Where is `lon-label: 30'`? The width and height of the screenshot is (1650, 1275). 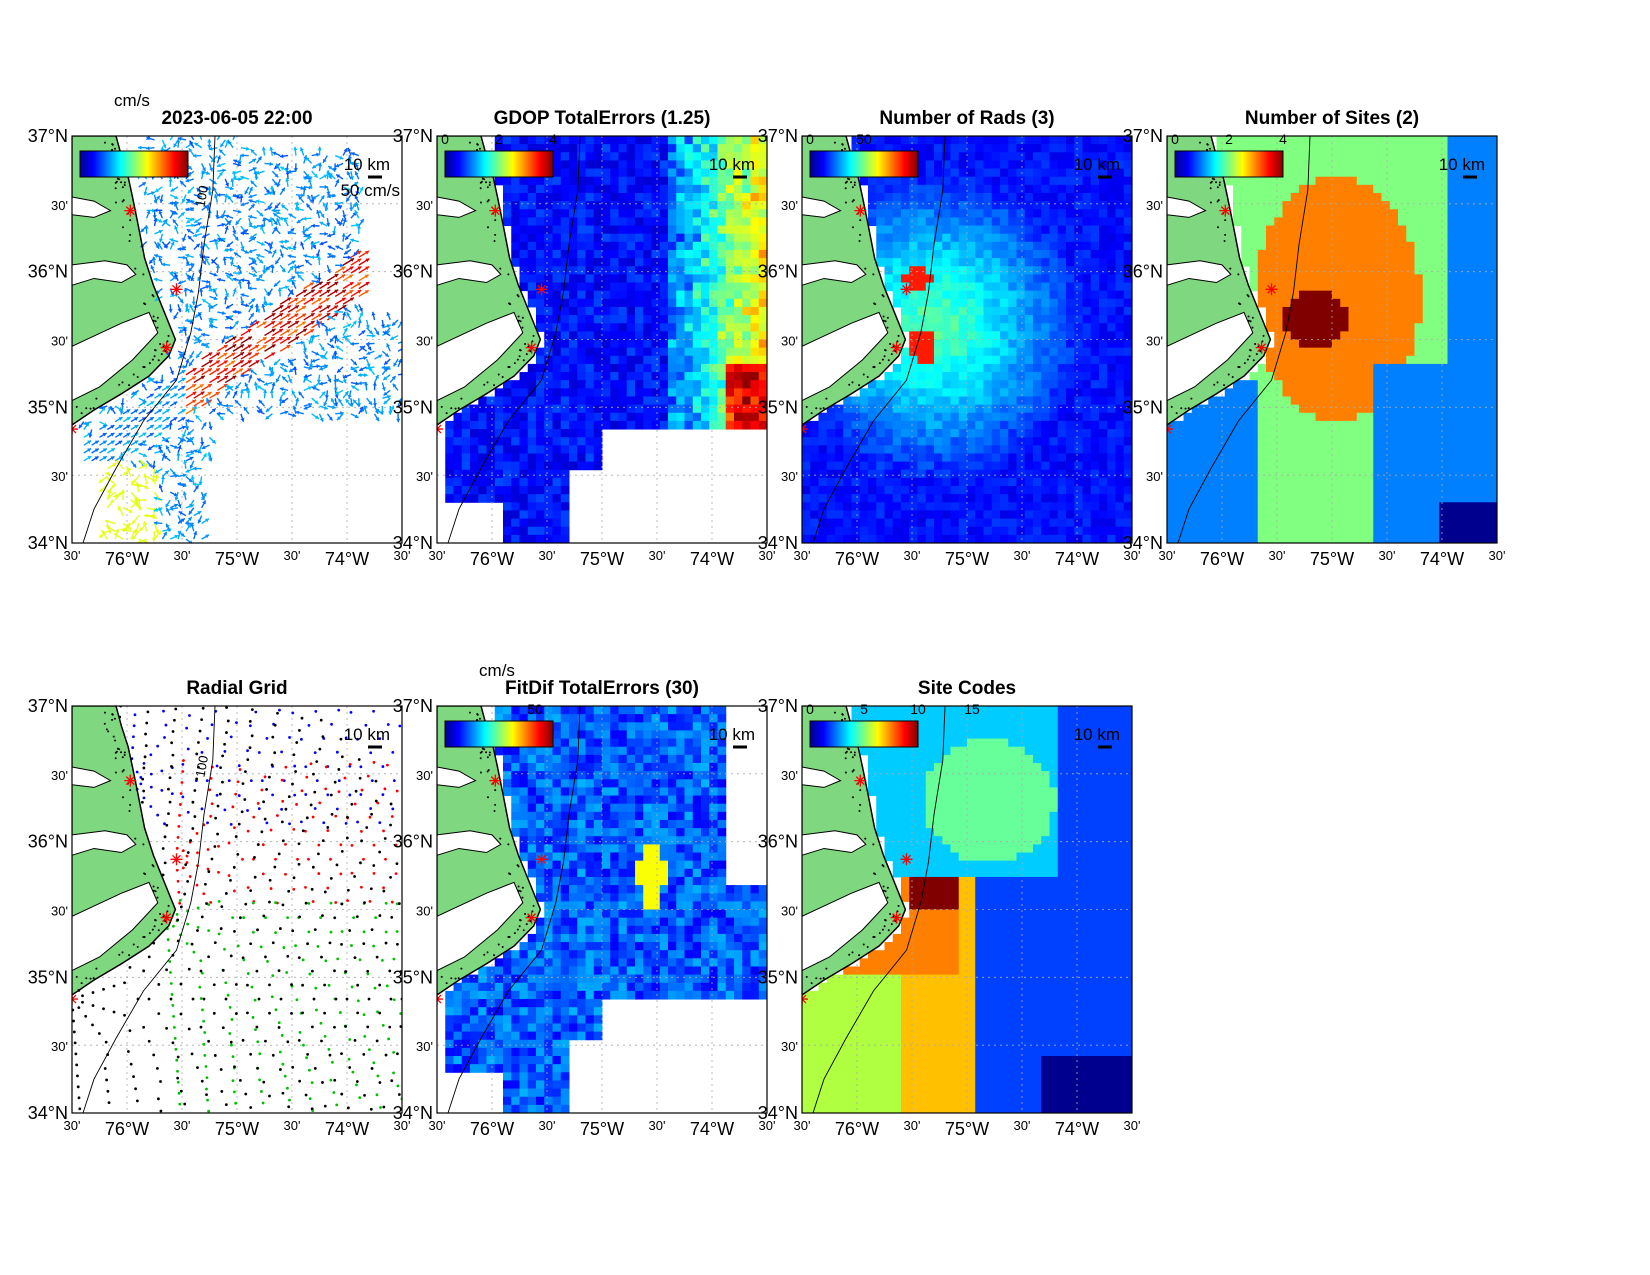 lon-label: 30' is located at coordinates (182, 555).